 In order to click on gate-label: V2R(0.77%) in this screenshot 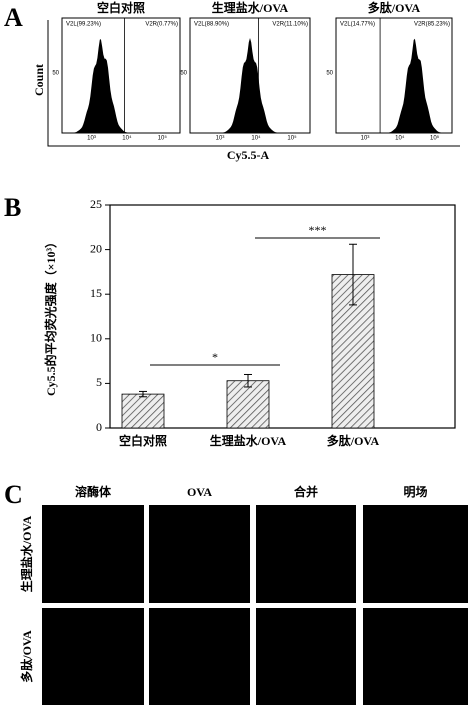, I will do `click(161, 25)`.